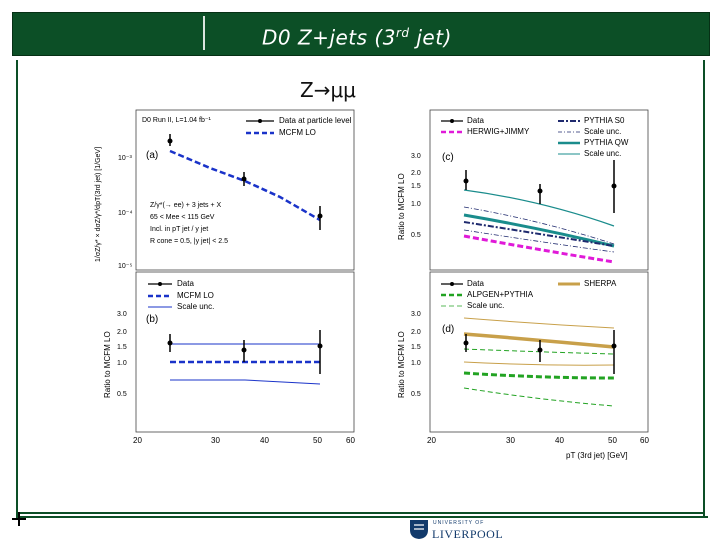 The width and height of the screenshot is (720, 542). What do you see at coordinates (416, 332) in the screenshot?
I see `panel-d-ytick-1: 2.0` at bounding box center [416, 332].